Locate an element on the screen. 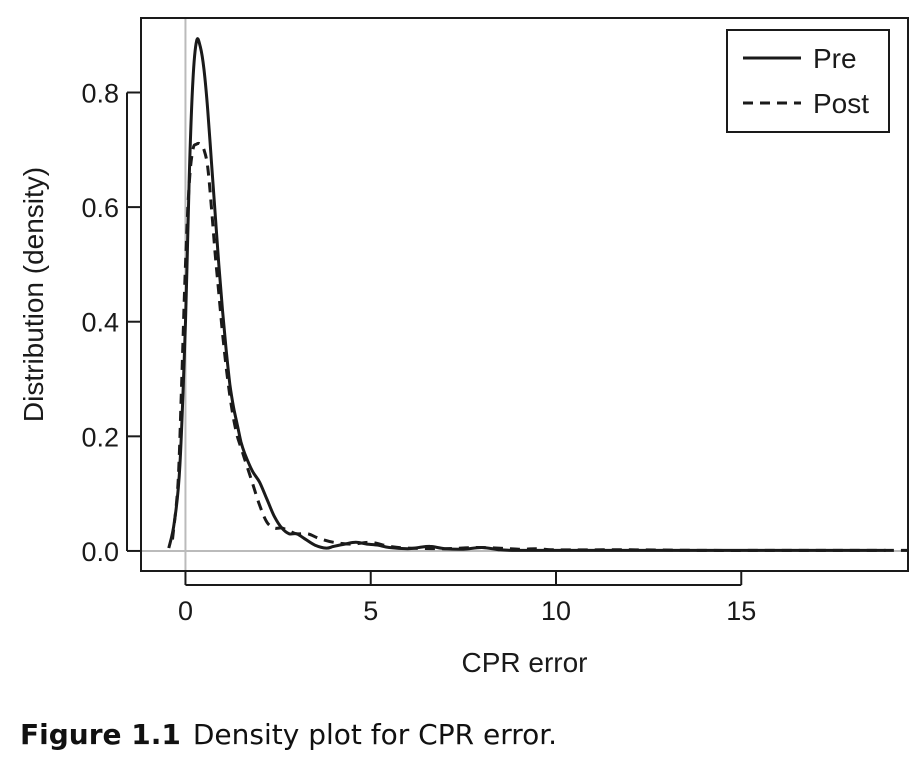 Image resolution: width=922 pixels, height=759 pixels. y-axis: 0.0 0.2 0.4 0.6 0.8 is located at coordinates (111, 322).